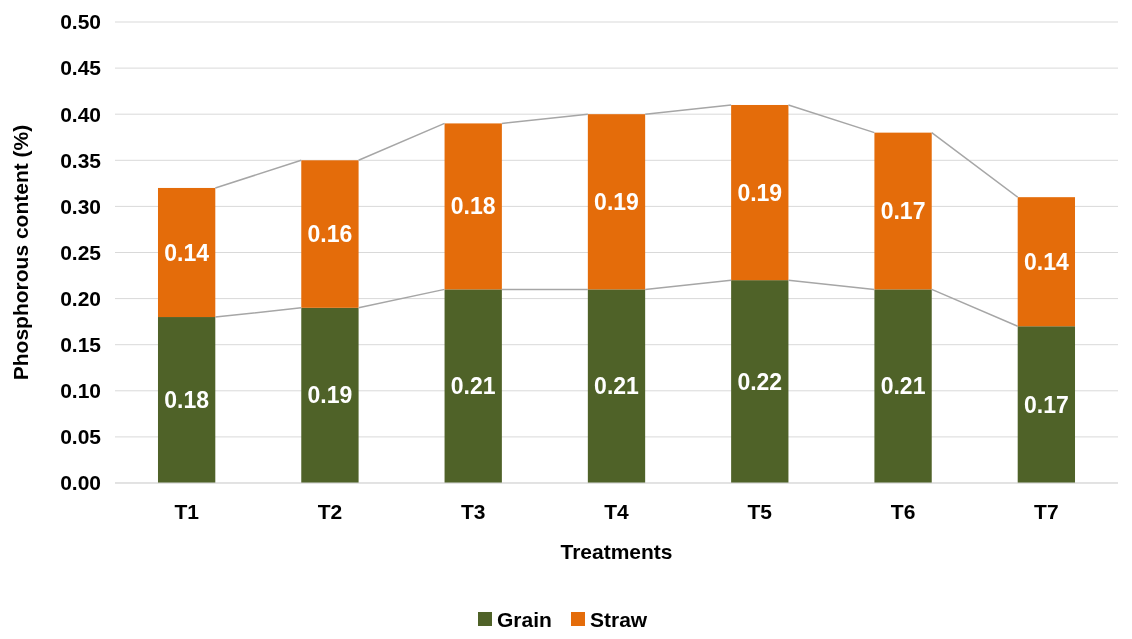 The image size is (1132, 639). Describe the element at coordinates (80, 114) in the screenshot. I see `y-tick-label: 0.40` at that location.